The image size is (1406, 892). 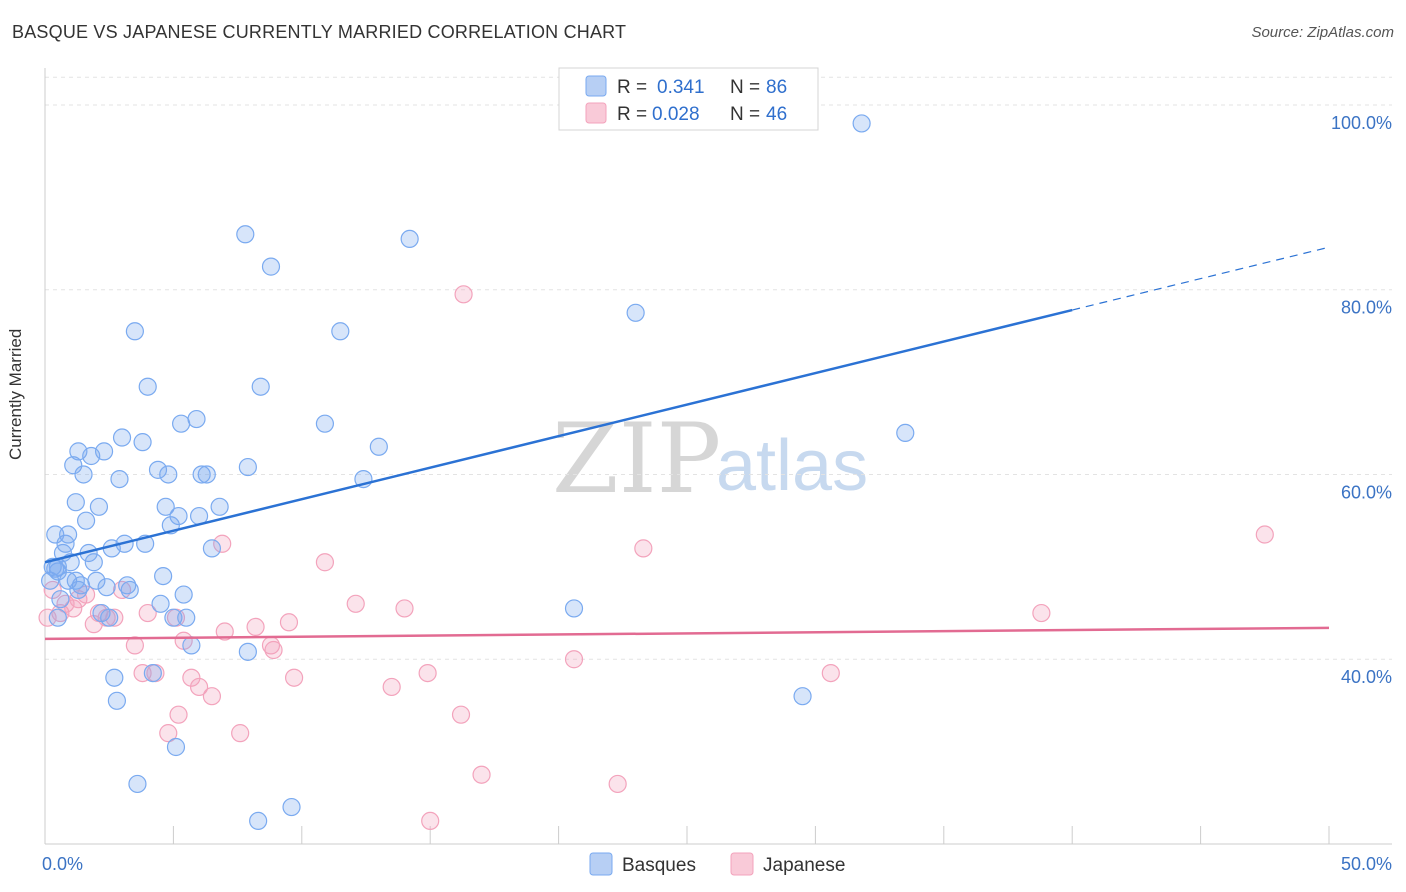 I want to click on legend-n-label-japanese: N =, so click(x=745, y=114).